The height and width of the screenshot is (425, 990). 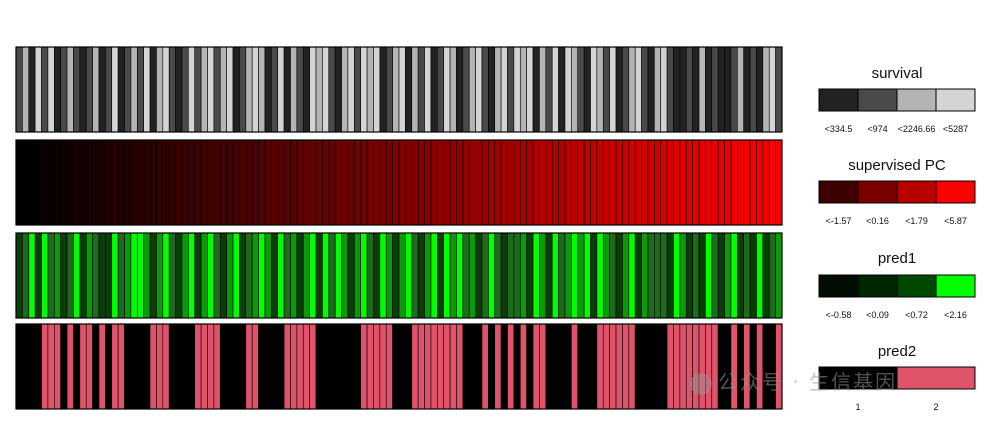 What do you see at coordinates (916, 221) in the screenshot?
I see `legend-label: <1.79` at bounding box center [916, 221].